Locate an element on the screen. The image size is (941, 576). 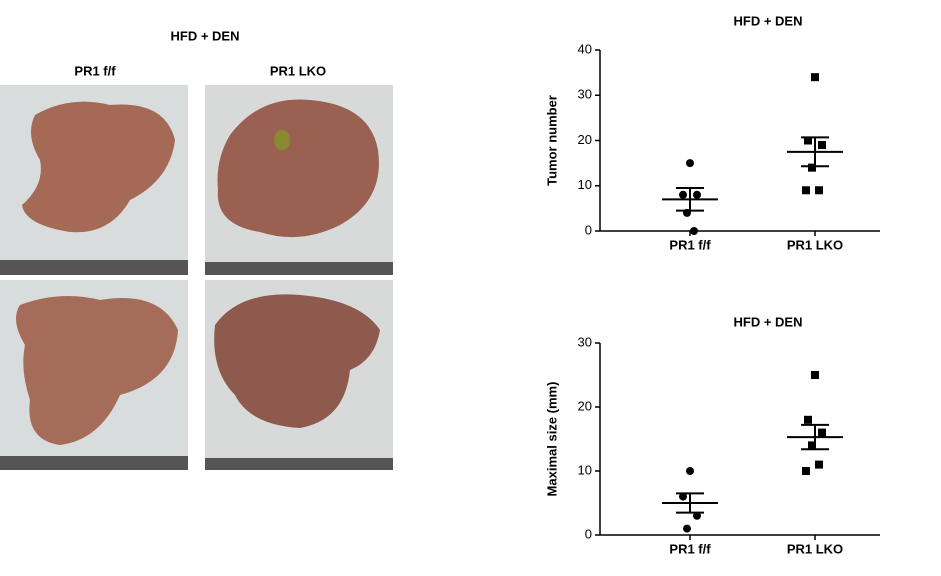
panel-title: HFD + DEN is located at coordinates (205, 35).